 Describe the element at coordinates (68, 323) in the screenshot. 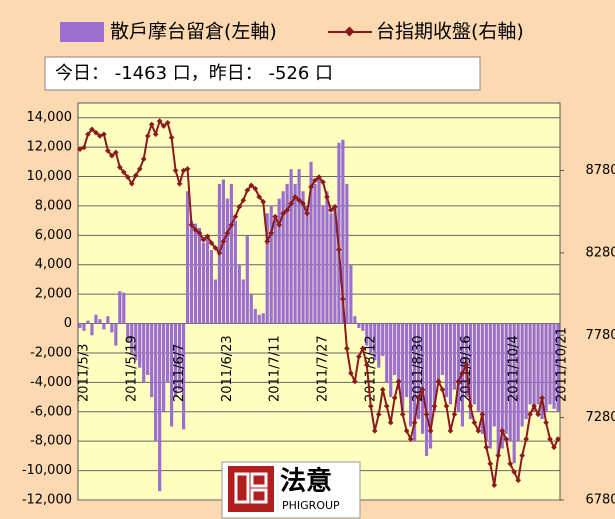

I see `y-tick-label: 0` at that location.